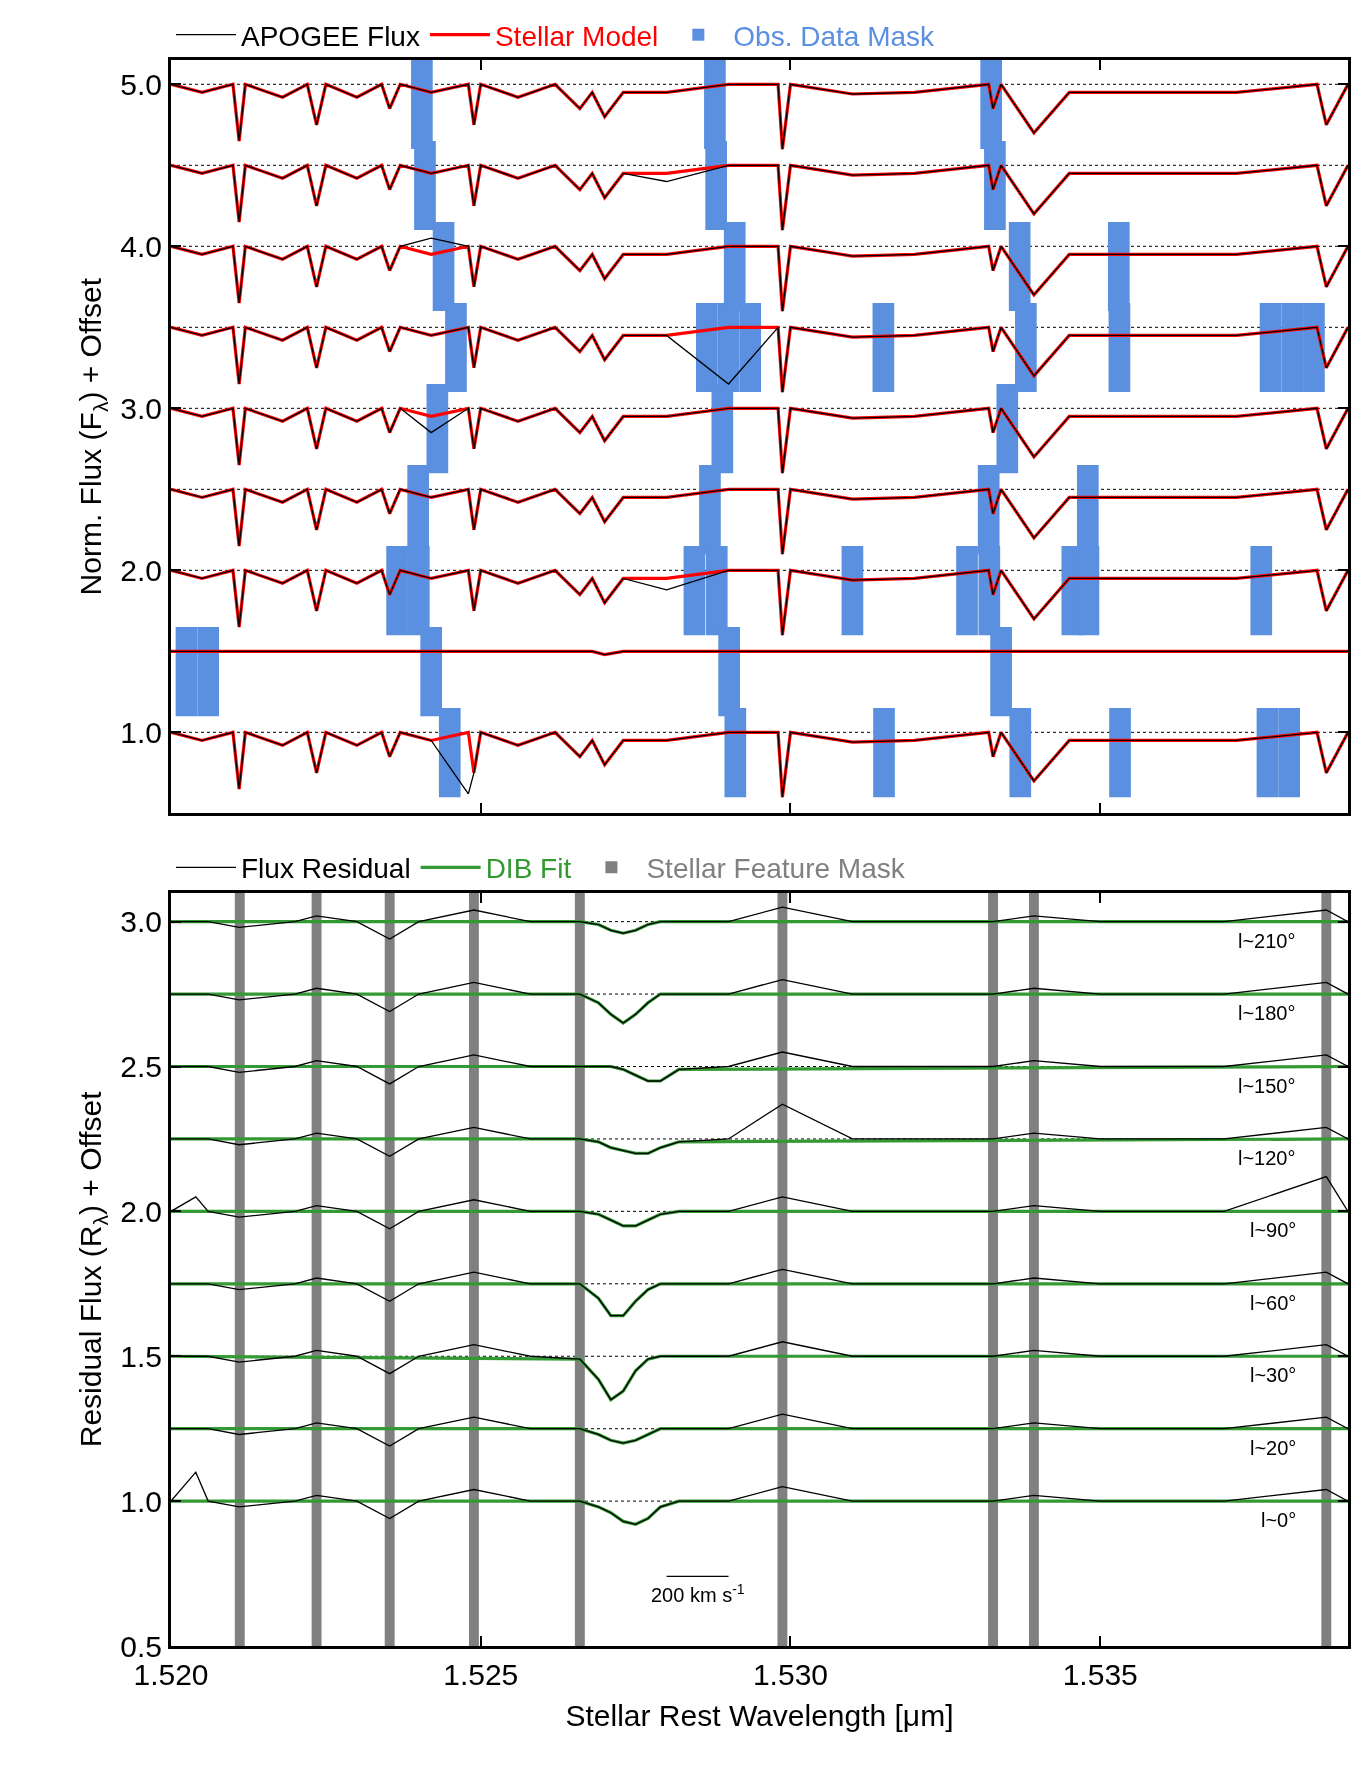 This screenshot has width=1361, height=1766. What do you see at coordinates (481, 1674) in the screenshot?
I see `x-tick-label: 1.525` at bounding box center [481, 1674].